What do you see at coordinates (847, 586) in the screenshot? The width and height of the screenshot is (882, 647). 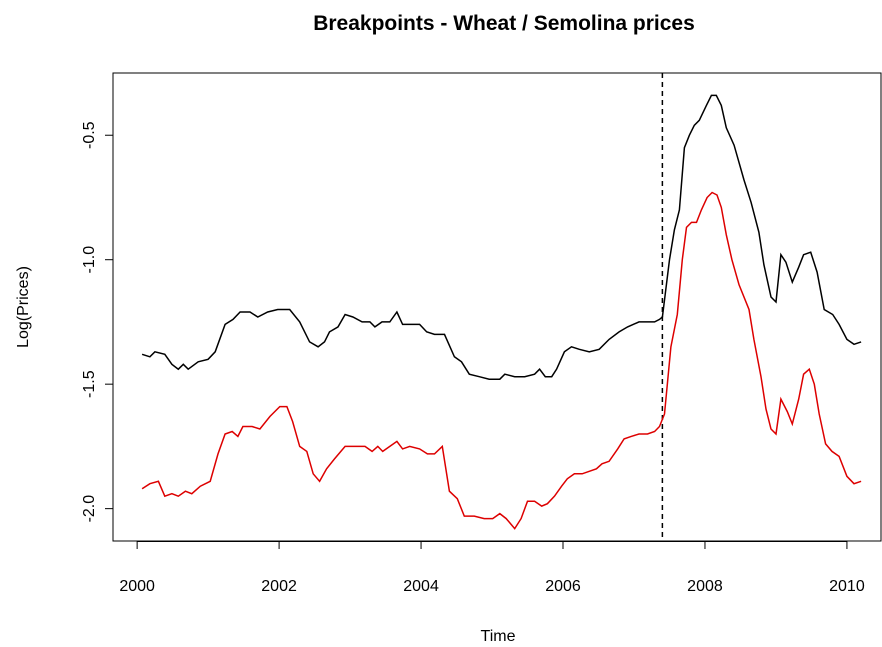 I see `x-tick-label: 2010` at bounding box center [847, 586].